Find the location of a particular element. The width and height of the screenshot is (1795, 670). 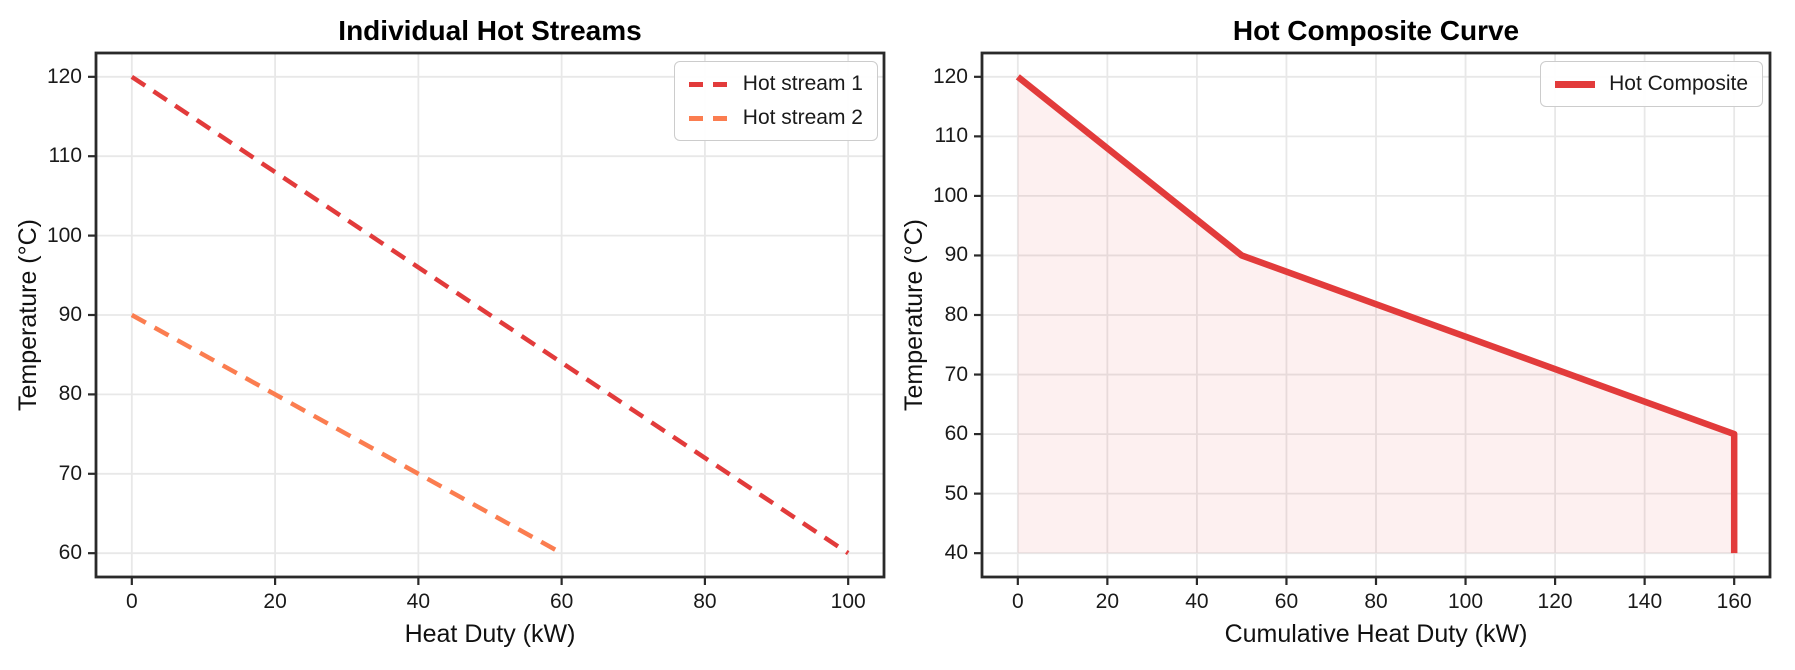

hot-stream-2-line is located at coordinates (346, 434).